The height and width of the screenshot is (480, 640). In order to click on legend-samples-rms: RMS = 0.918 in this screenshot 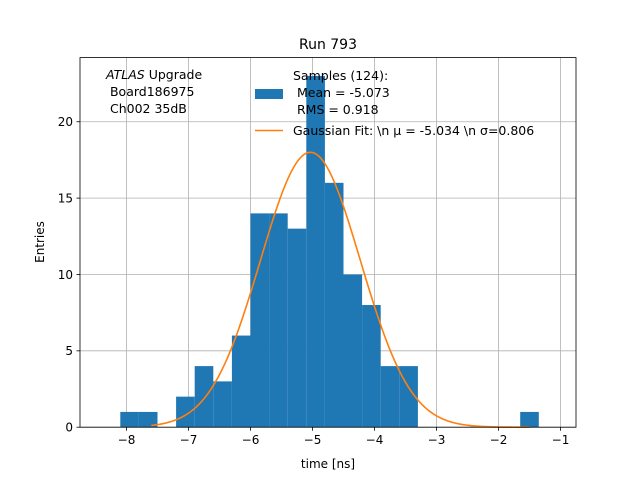, I will do `click(336, 109)`.